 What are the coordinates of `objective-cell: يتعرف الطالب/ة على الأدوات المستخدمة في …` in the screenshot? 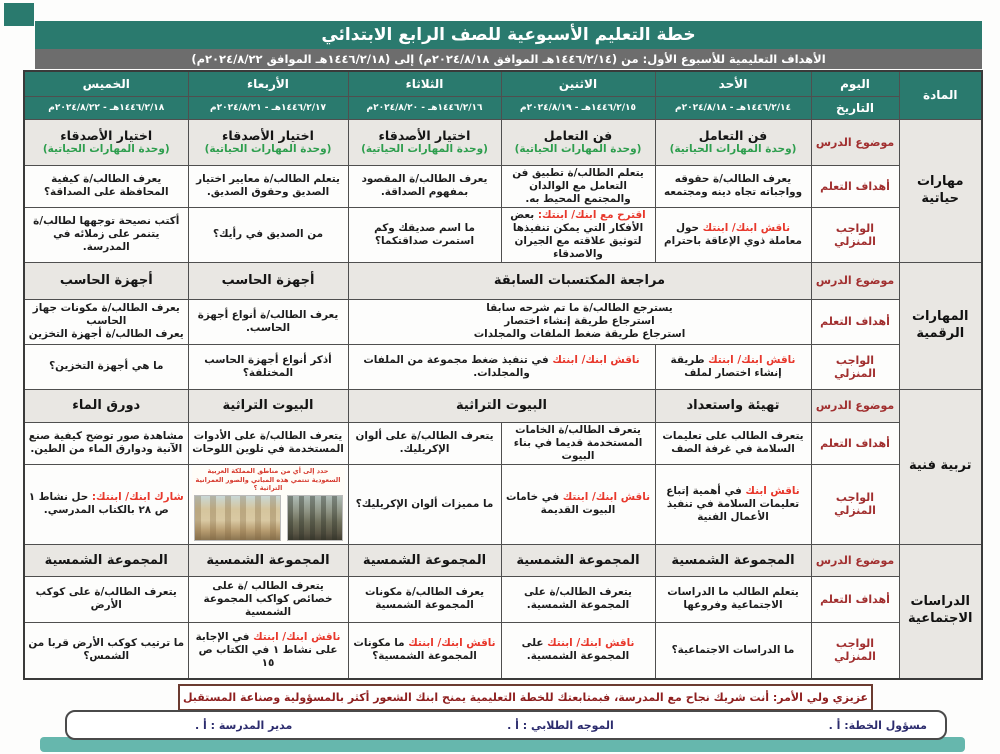 It's located at (268, 443).